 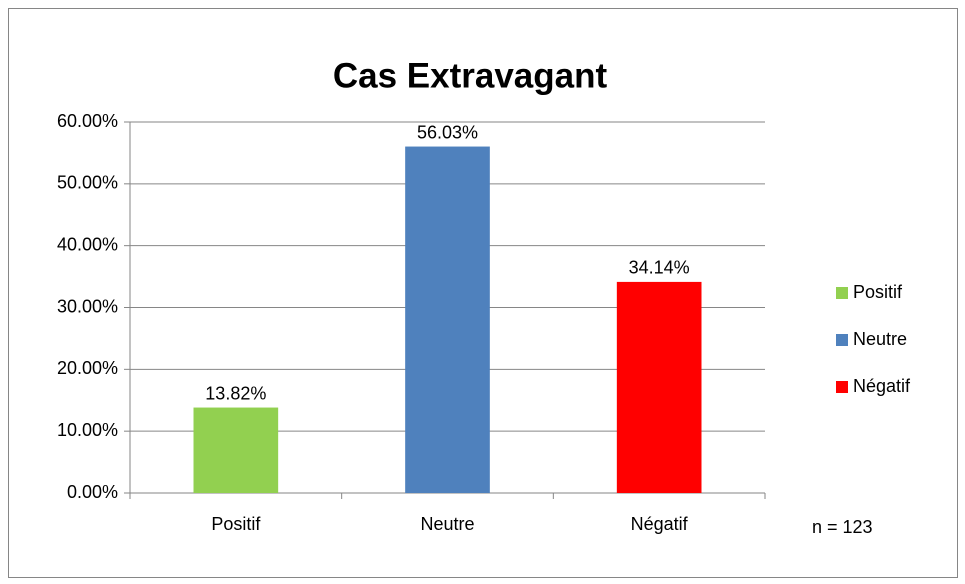 I want to click on data-label: 13.82%, so click(x=235, y=393).